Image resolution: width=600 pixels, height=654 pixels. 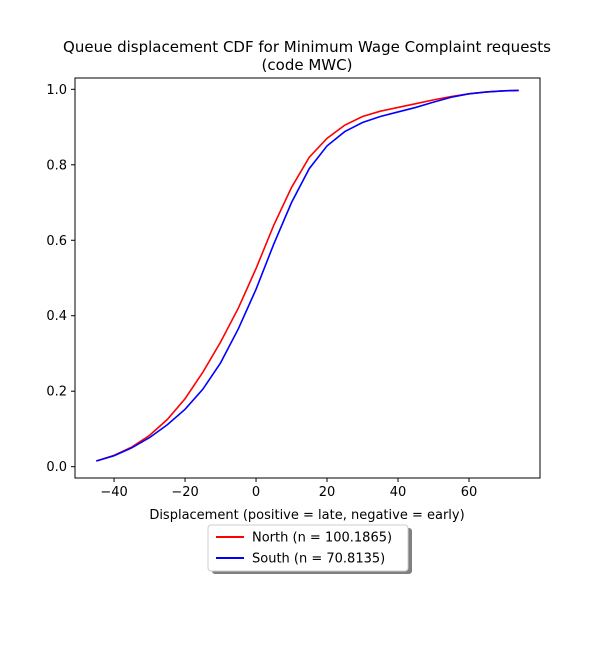 I want to click on legend: North (n = 100.1865) South (n = 70.8135), so click(x=309, y=549).